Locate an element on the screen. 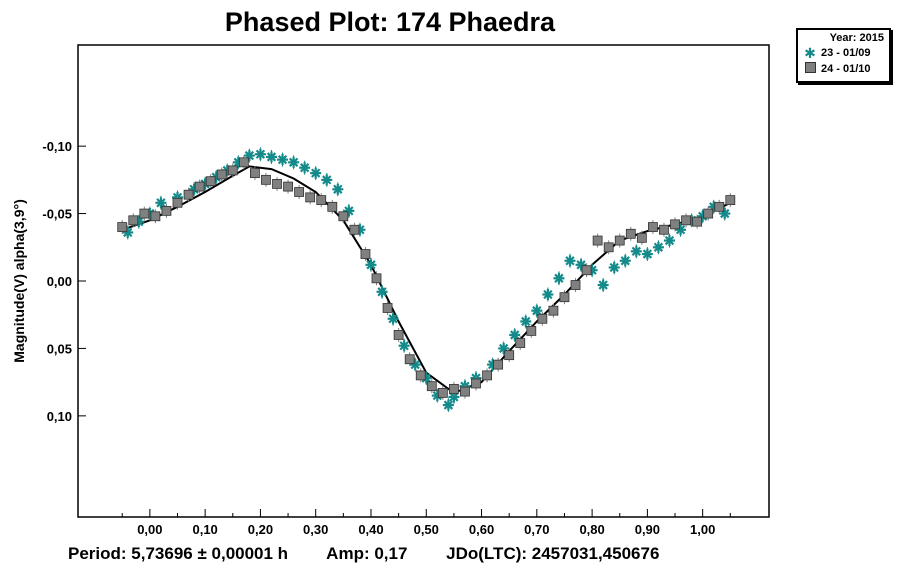  x-tick-label: 0,70 is located at coordinates (536, 529).